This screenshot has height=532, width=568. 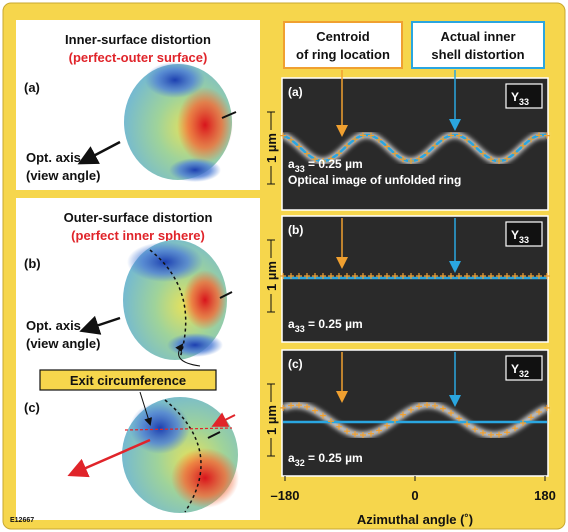 I want to click on x-axis-title: Azimuthal angle (˚), so click(x=415, y=519).